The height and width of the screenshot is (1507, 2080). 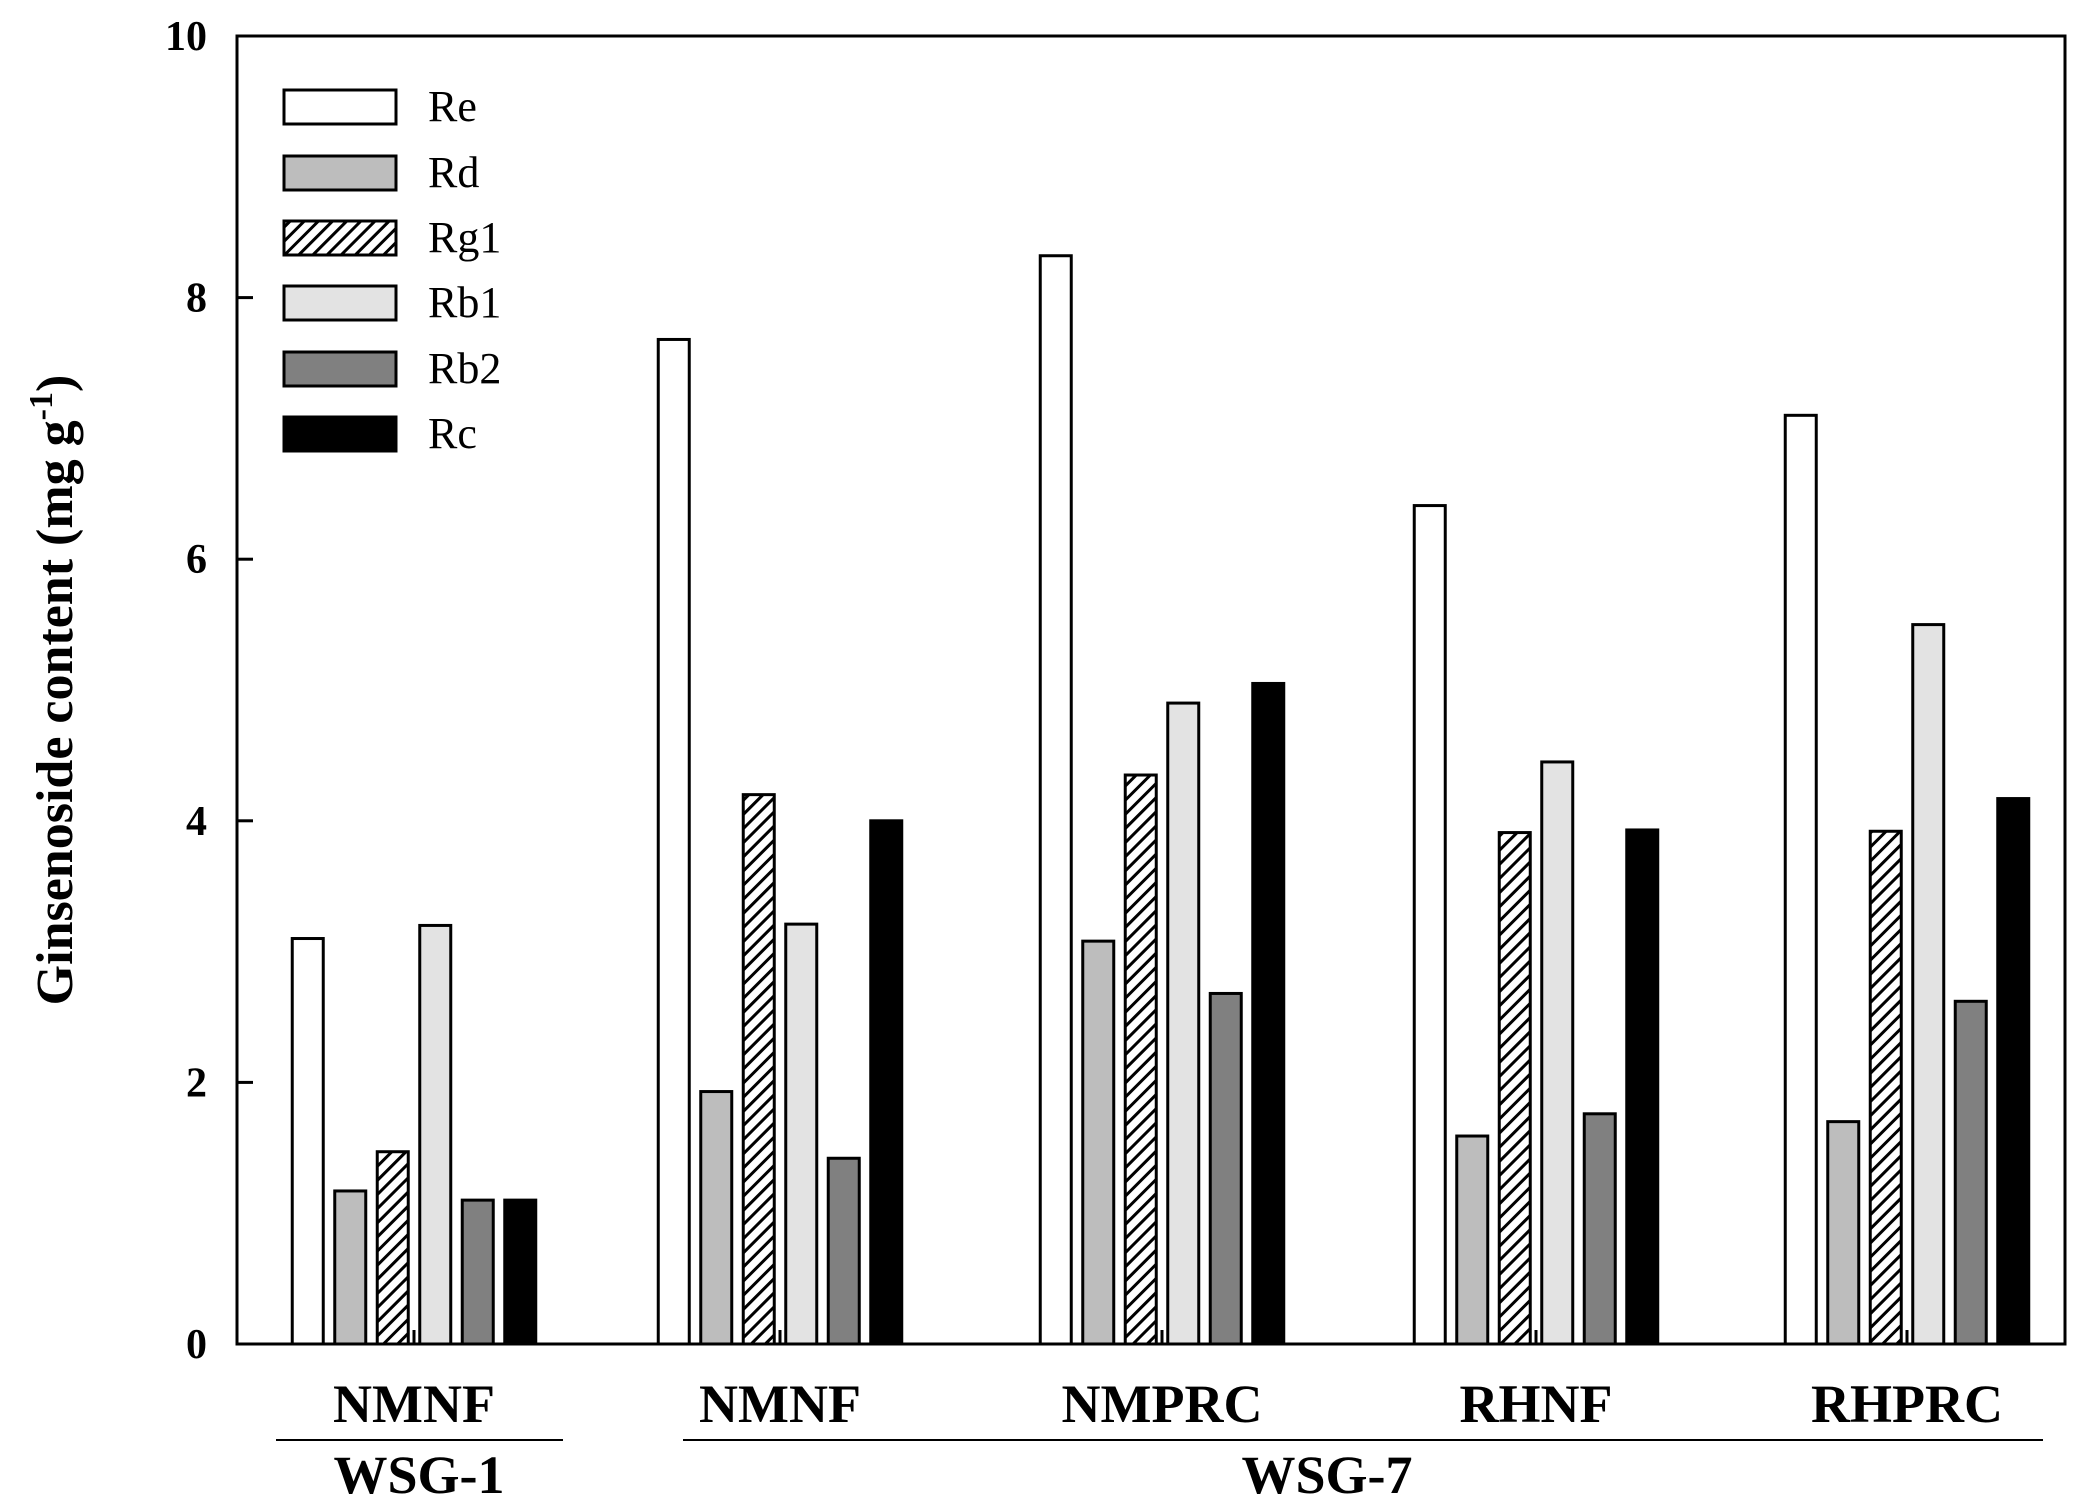 What do you see at coordinates (1907, 1404) in the screenshot?
I see `category-label: RHPRC` at bounding box center [1907, 1404].